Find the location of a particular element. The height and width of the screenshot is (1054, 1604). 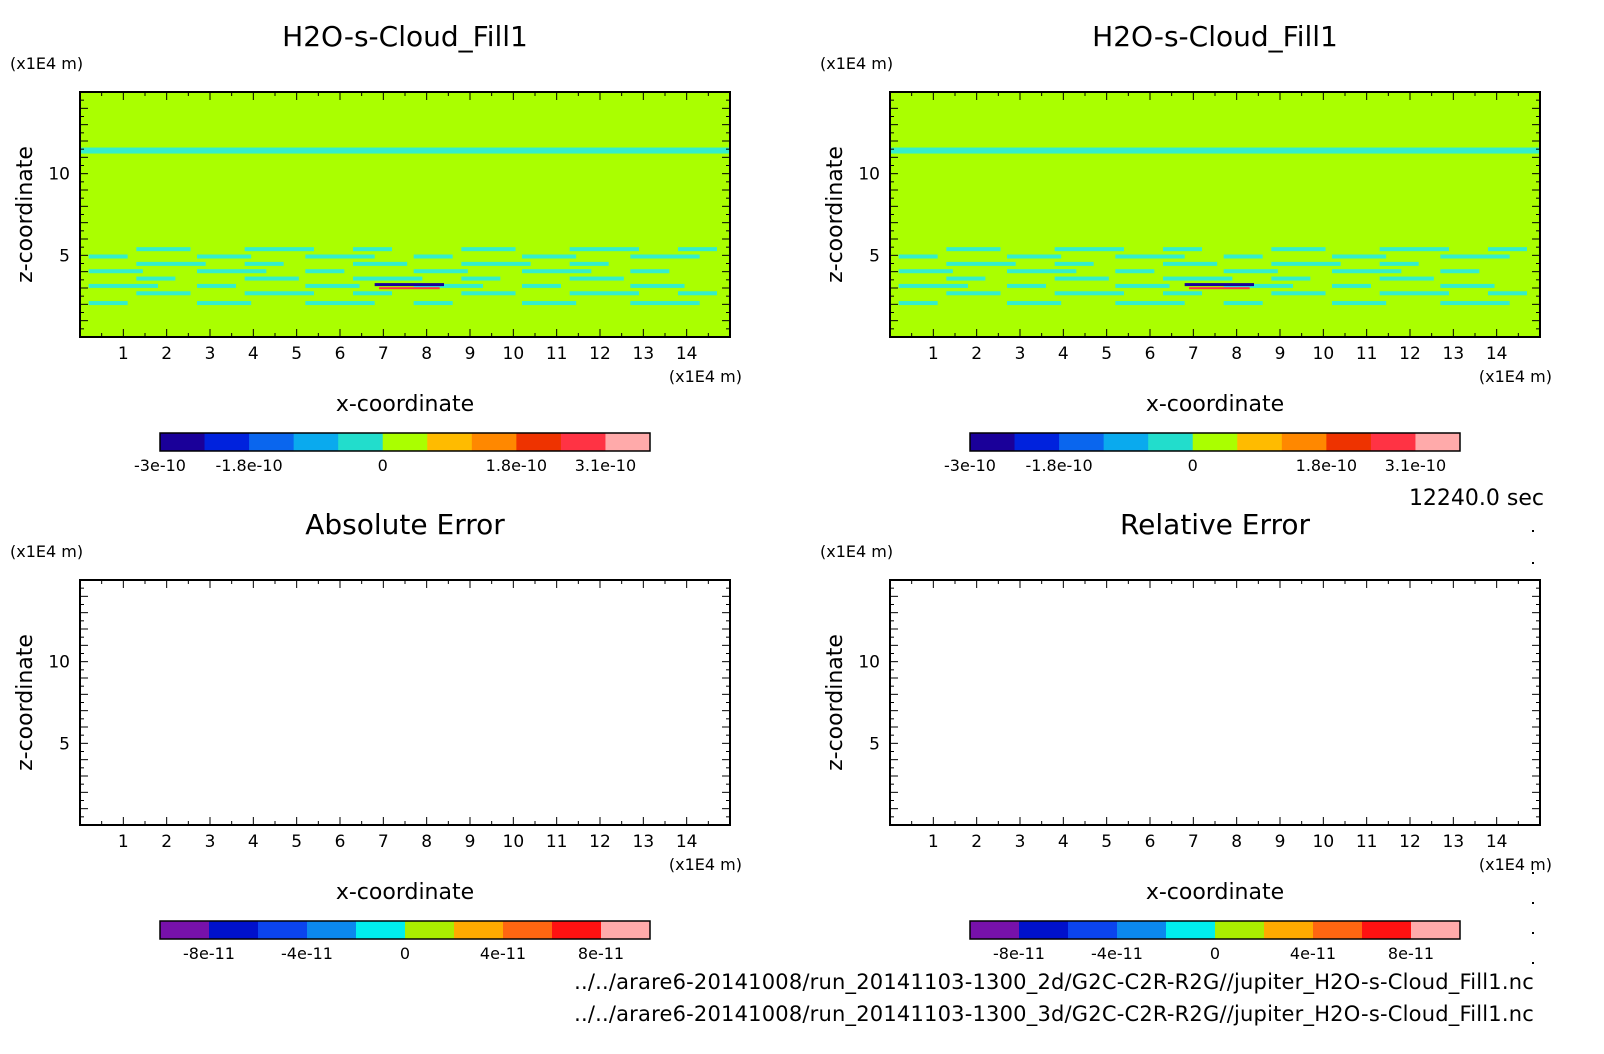

colorbar: -3e-10 -1.8e-10 0 1.8e-10 3.1e-10 is located at coordinates (392, 453).